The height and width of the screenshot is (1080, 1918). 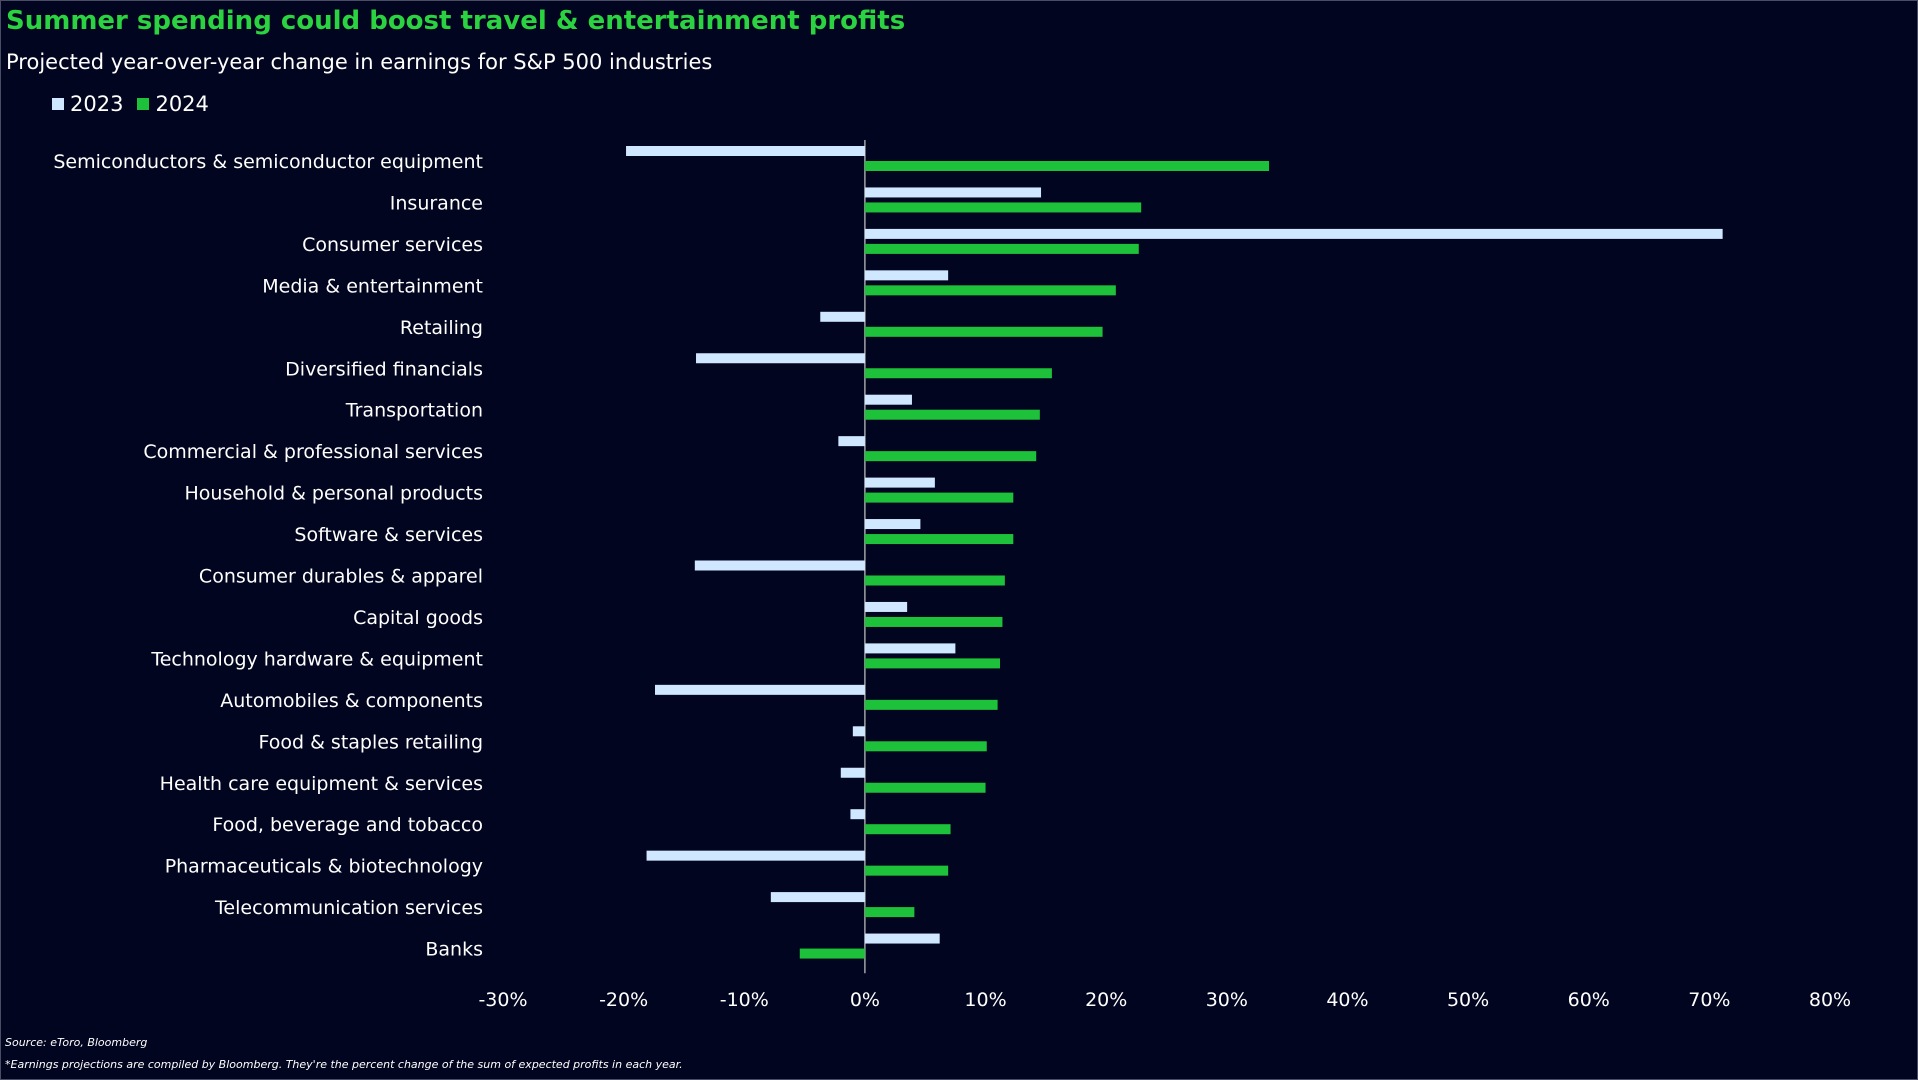 What do you see at coordinates (985, 1000) in the screenshot?
I see `x-tick-label: 10%` at bounding box center [985, 1000].